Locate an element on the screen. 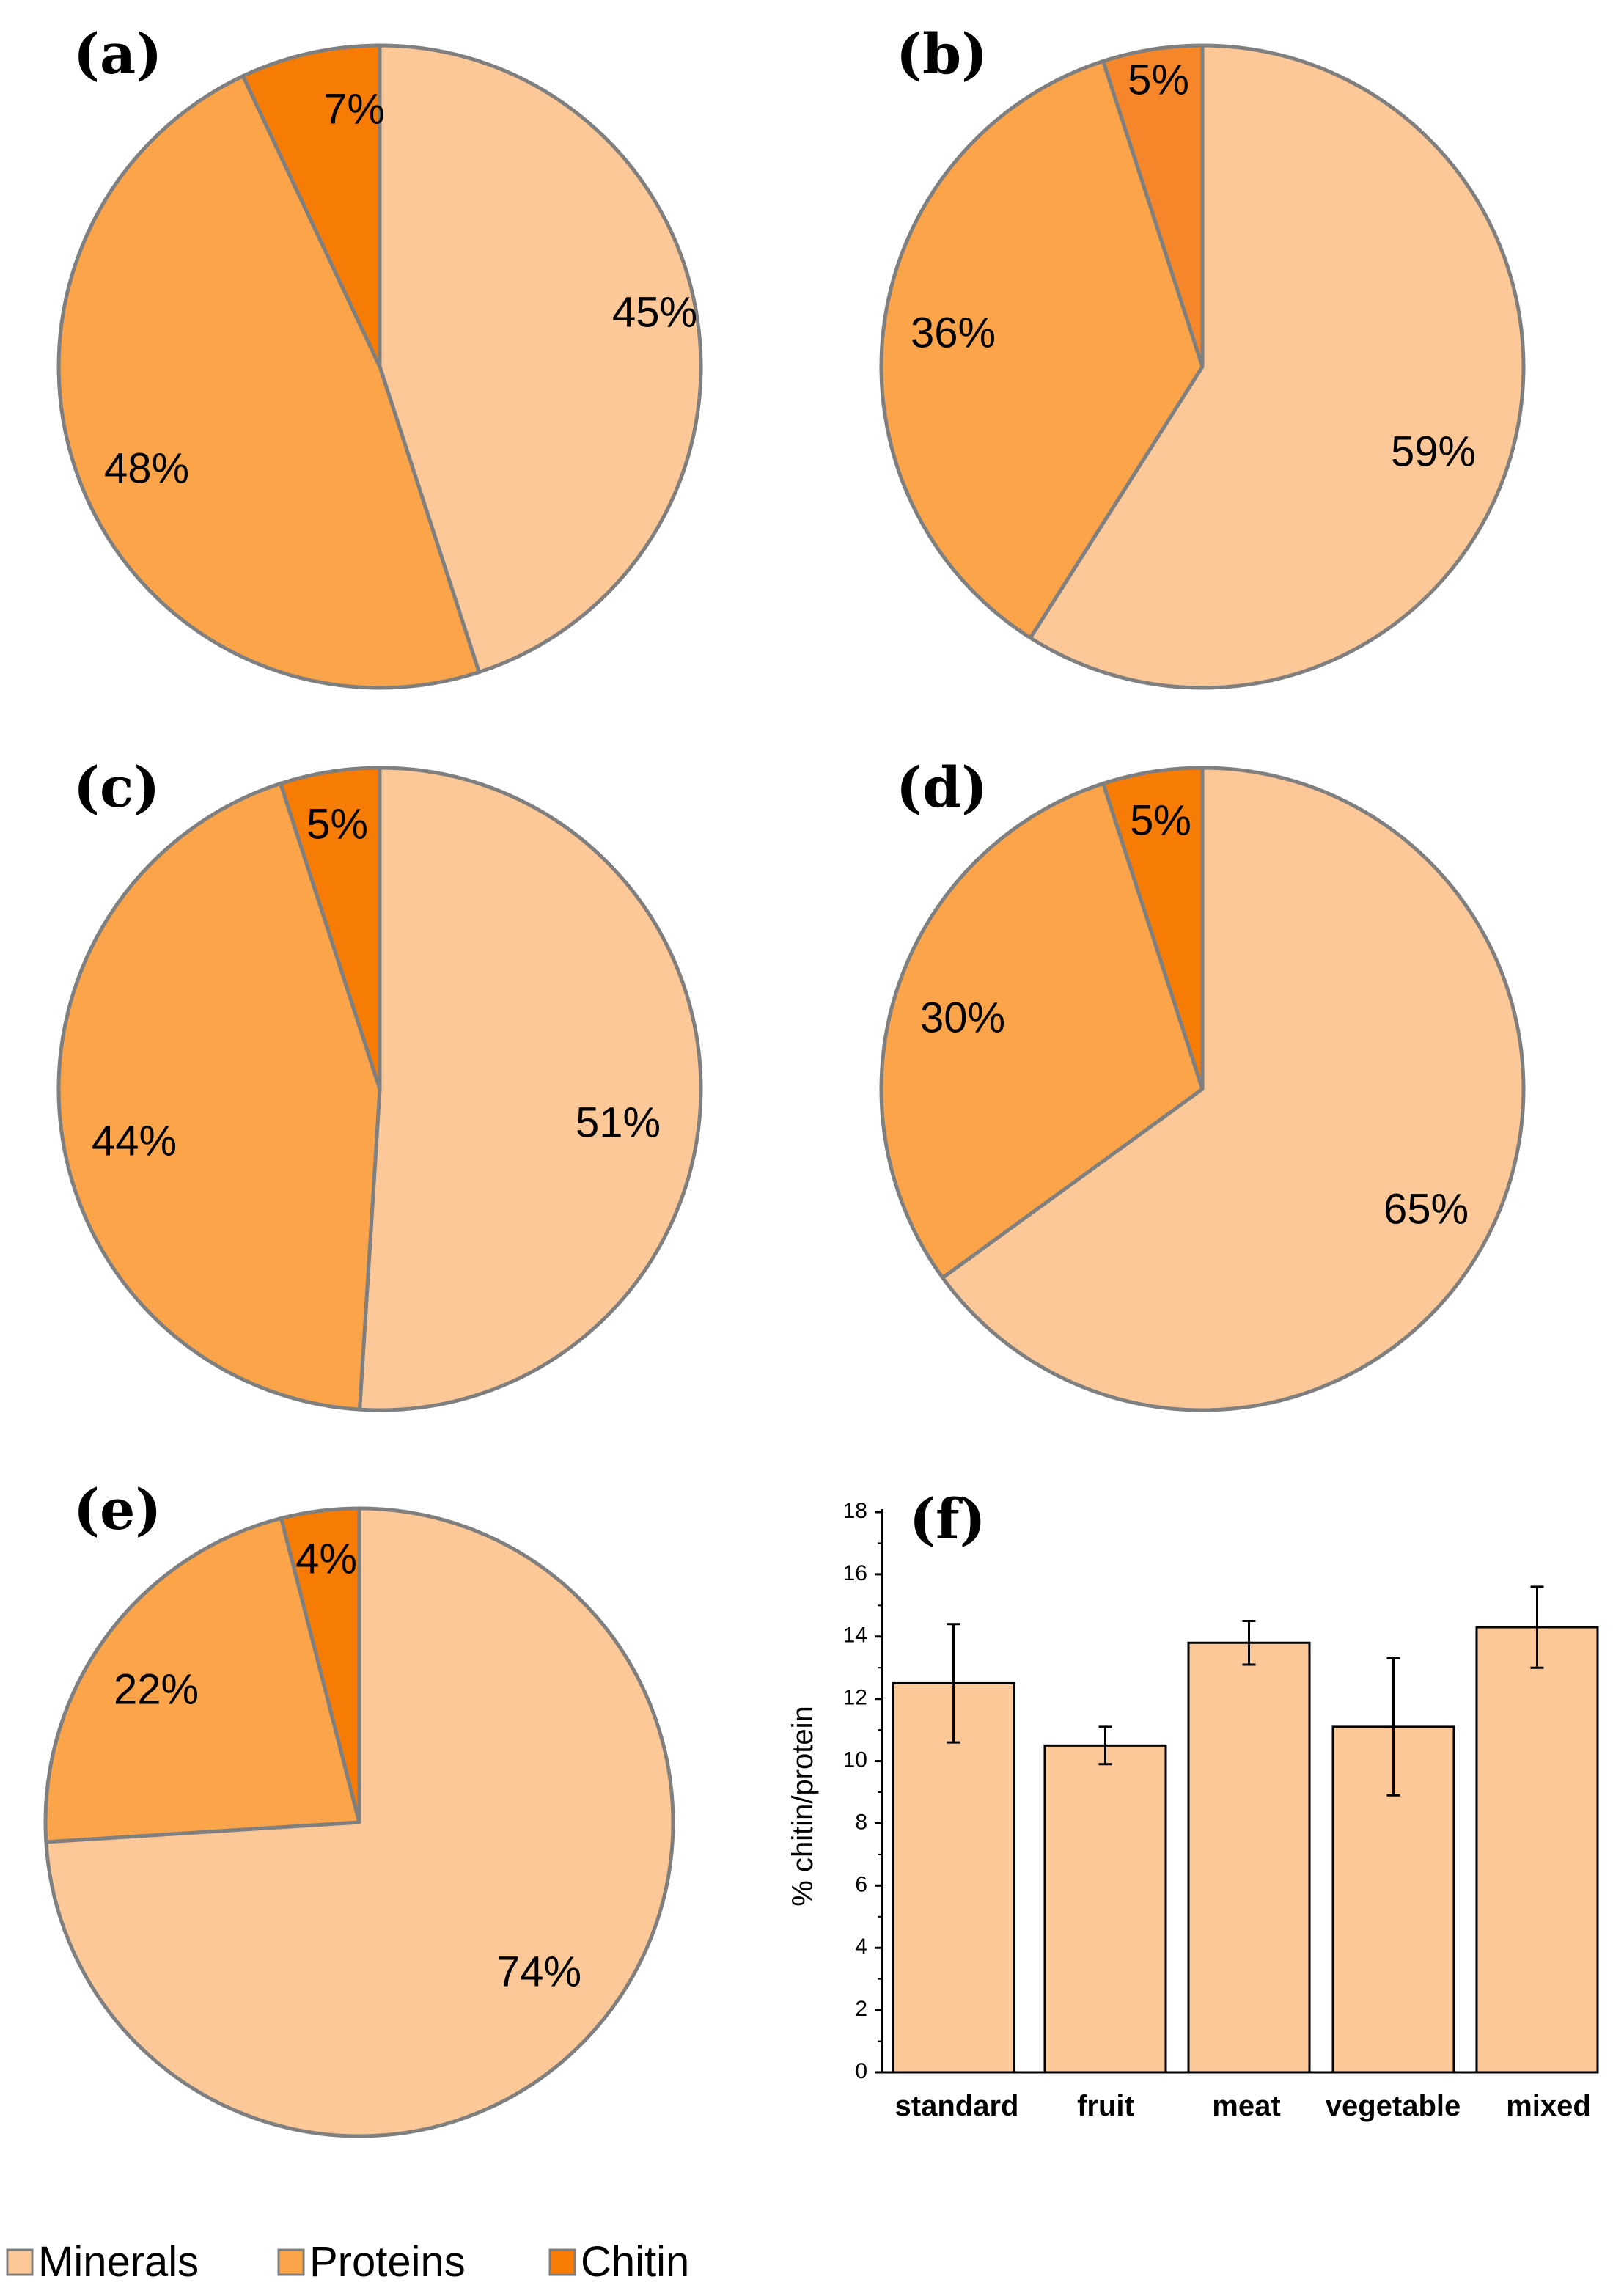  pie-d-slice-minerals is located at coordinates (1233, 1089).